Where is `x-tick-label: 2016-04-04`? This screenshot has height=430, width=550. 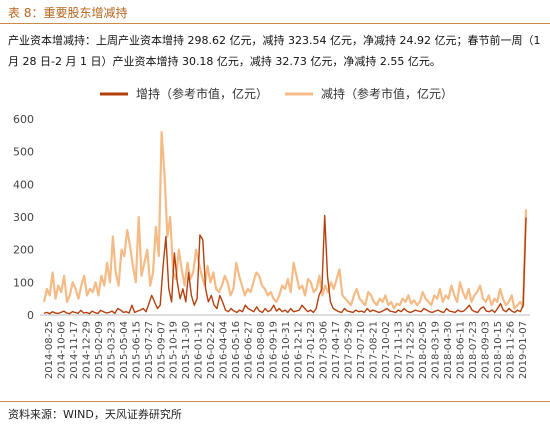
x-tick-label: 2016-04-04 is located at coordinates (224, 350).